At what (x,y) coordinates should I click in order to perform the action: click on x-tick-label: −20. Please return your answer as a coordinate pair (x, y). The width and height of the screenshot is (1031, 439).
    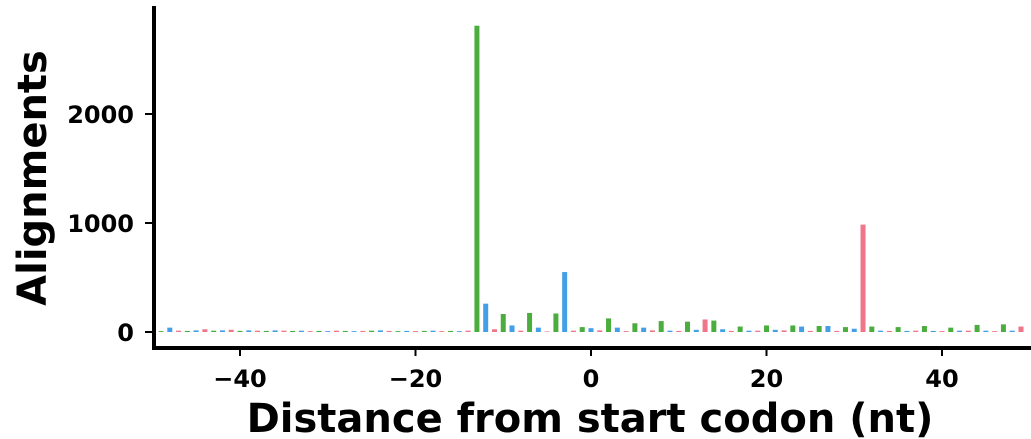
    Looking at the image, I should click on (416, 379).